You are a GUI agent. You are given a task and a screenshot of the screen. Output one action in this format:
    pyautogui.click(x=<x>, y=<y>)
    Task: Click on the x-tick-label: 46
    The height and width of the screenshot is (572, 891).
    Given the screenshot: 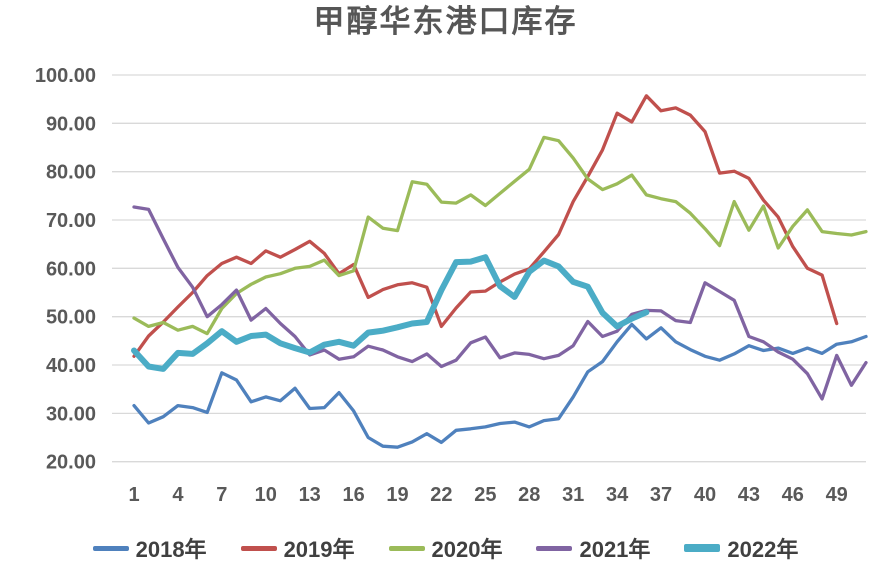 What is the action you would take?
    pyautogui.click(x=793, y=495)
    